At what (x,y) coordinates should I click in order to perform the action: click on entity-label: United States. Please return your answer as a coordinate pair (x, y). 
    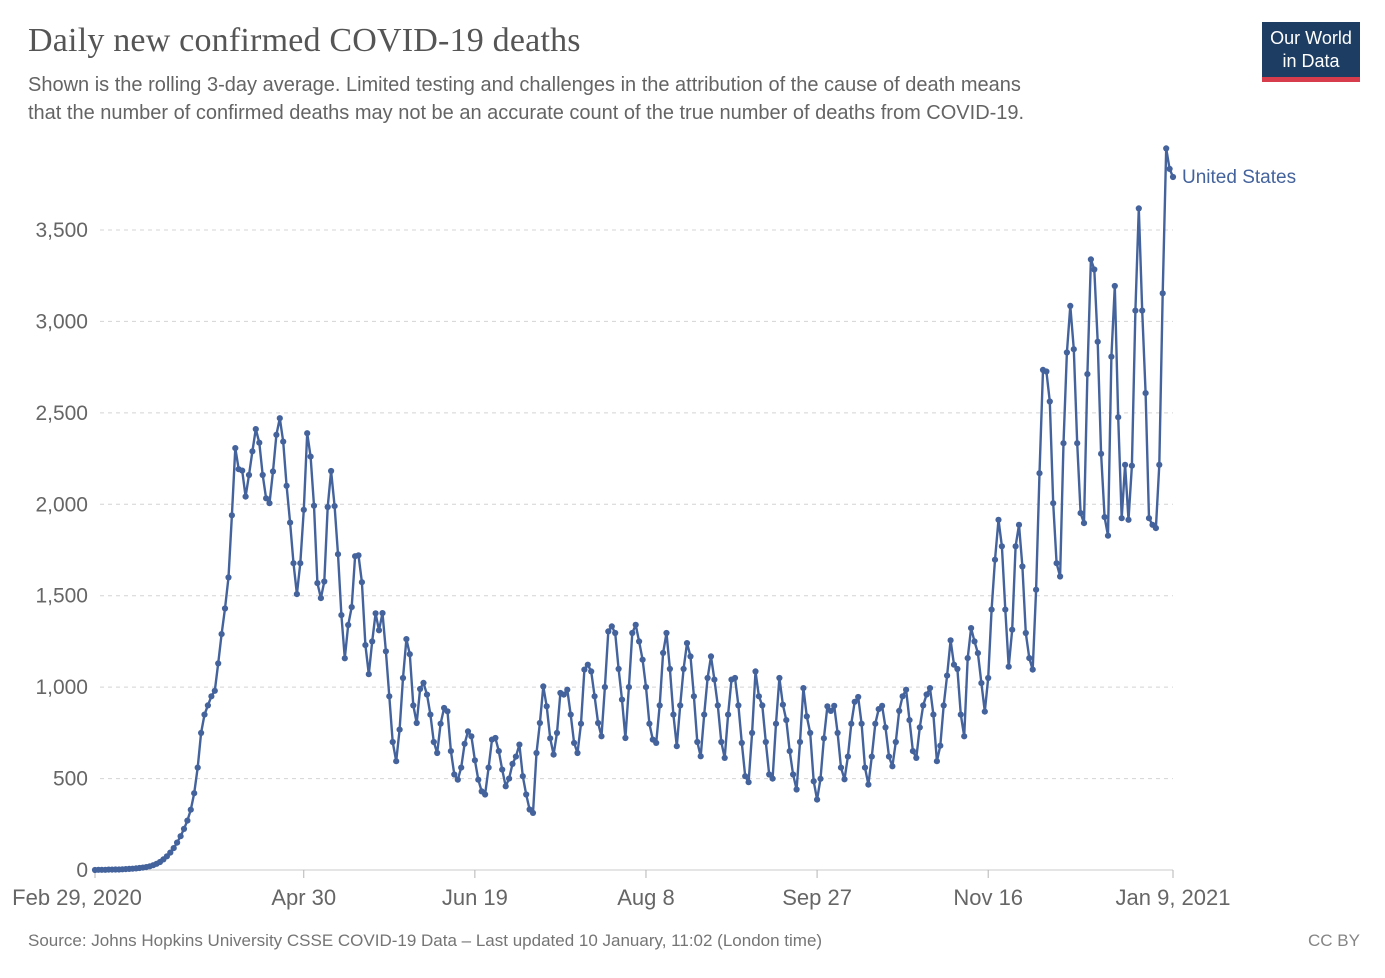
    Looking at the image, I should click on (1239, 177).